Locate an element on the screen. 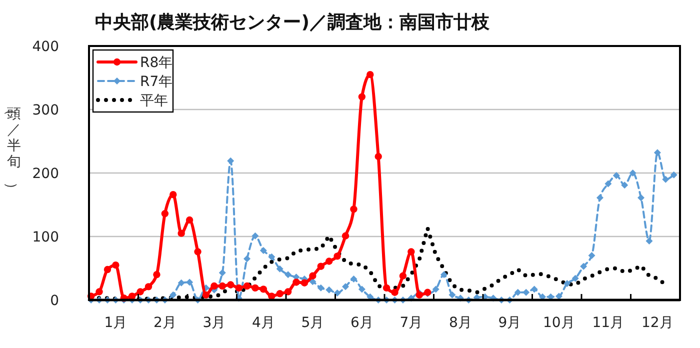 Image resolution: width=700 pixels, height=348 pixels. legend-label: R7年 is located at coordinates (156, 82).